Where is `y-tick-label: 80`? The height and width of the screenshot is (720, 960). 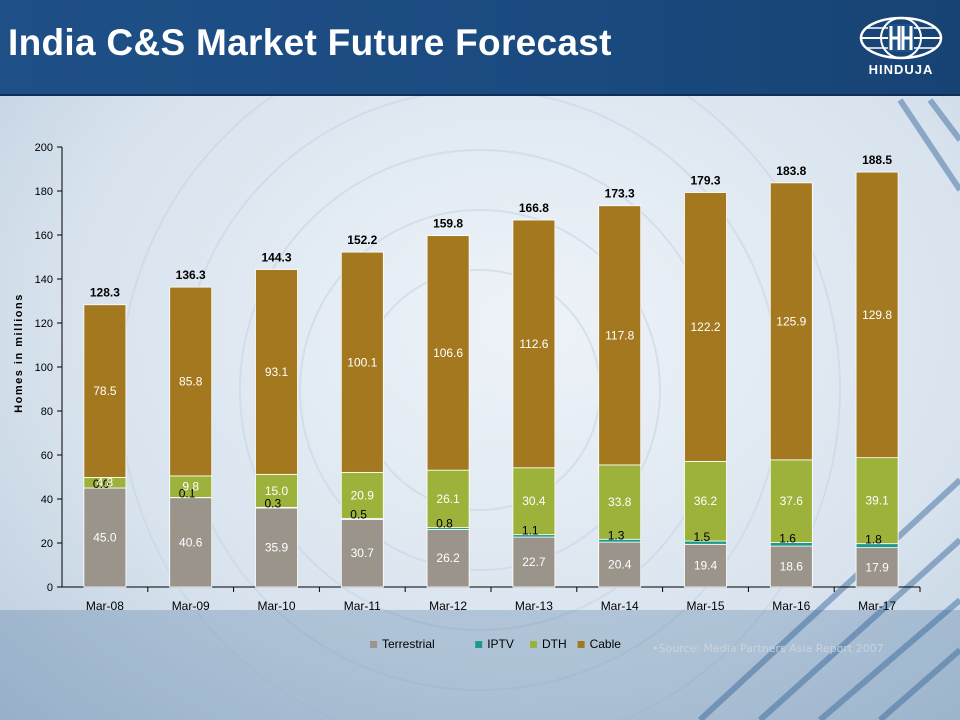
y-tick-label: 80 is located at coordinates (47, 412).